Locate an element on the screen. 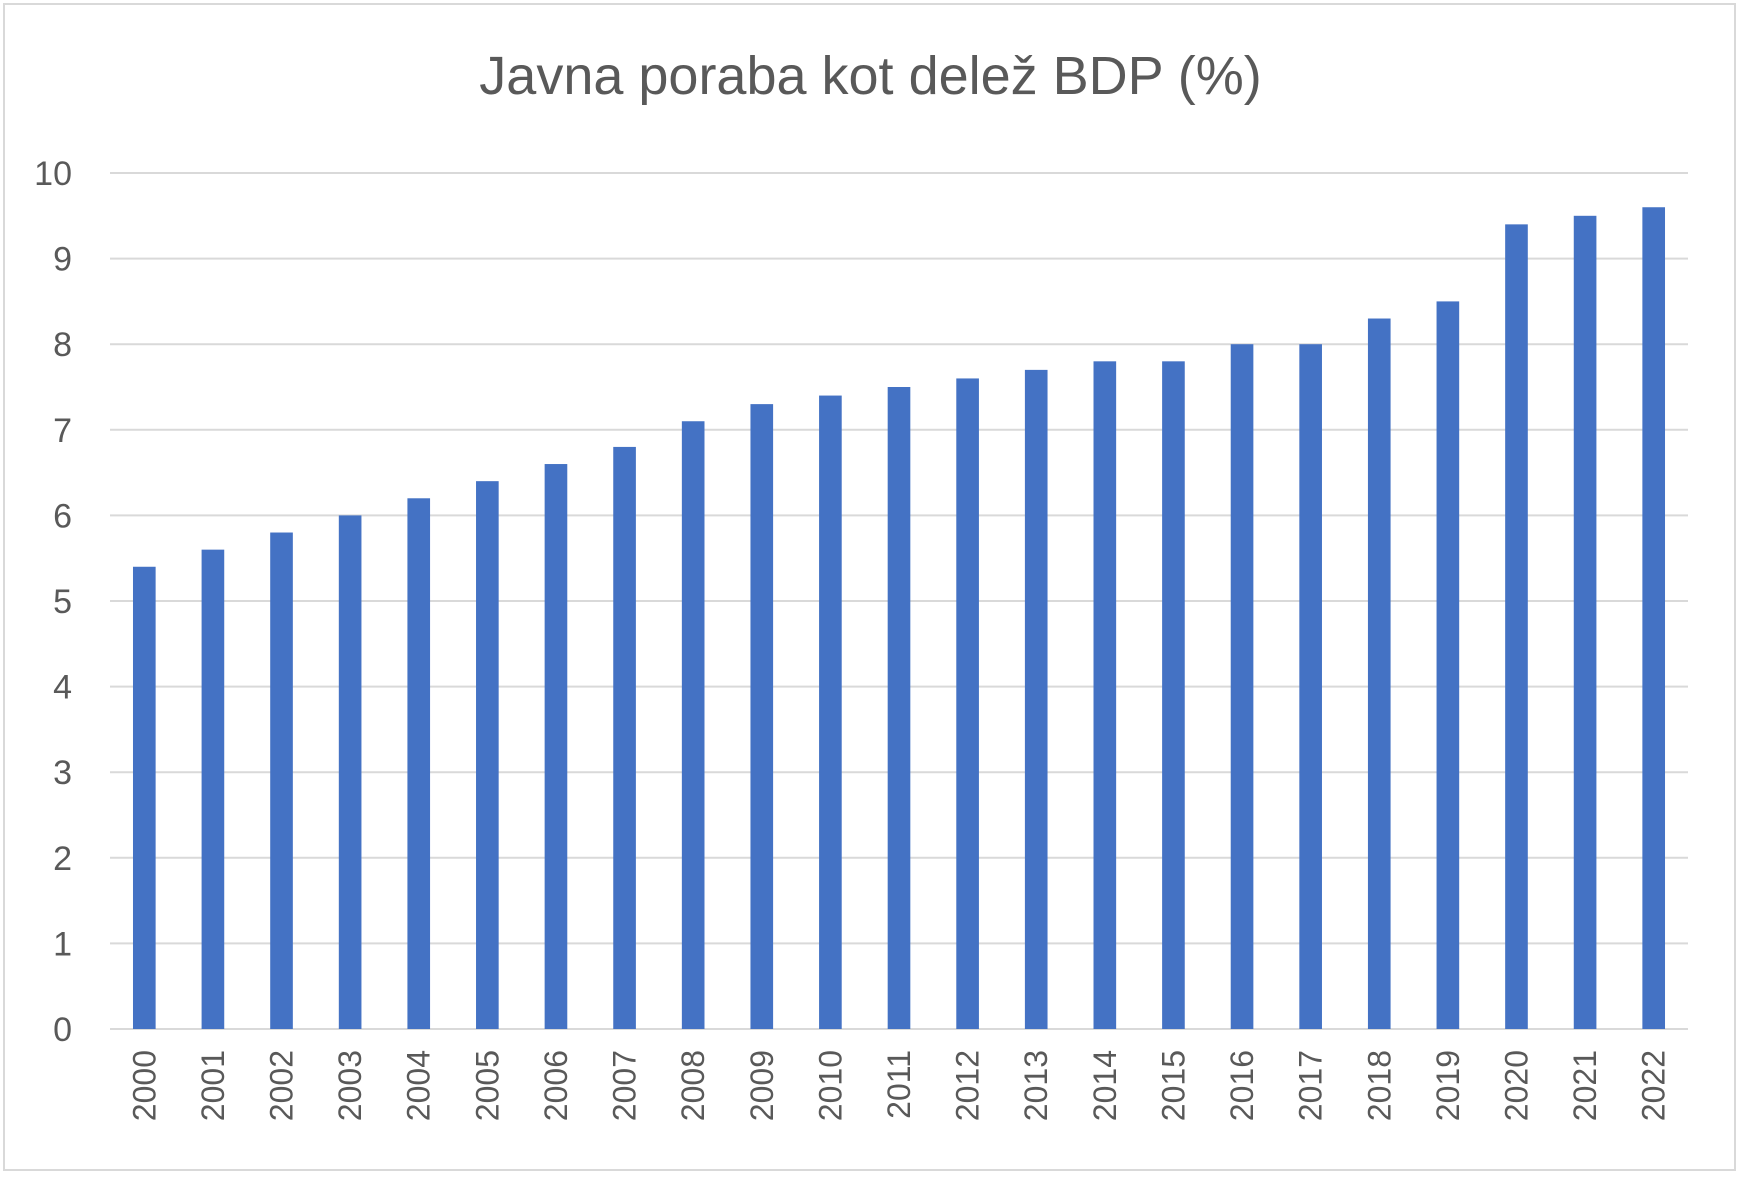  x-tick-label: 2014 is located at coordinates (1105, 1085).